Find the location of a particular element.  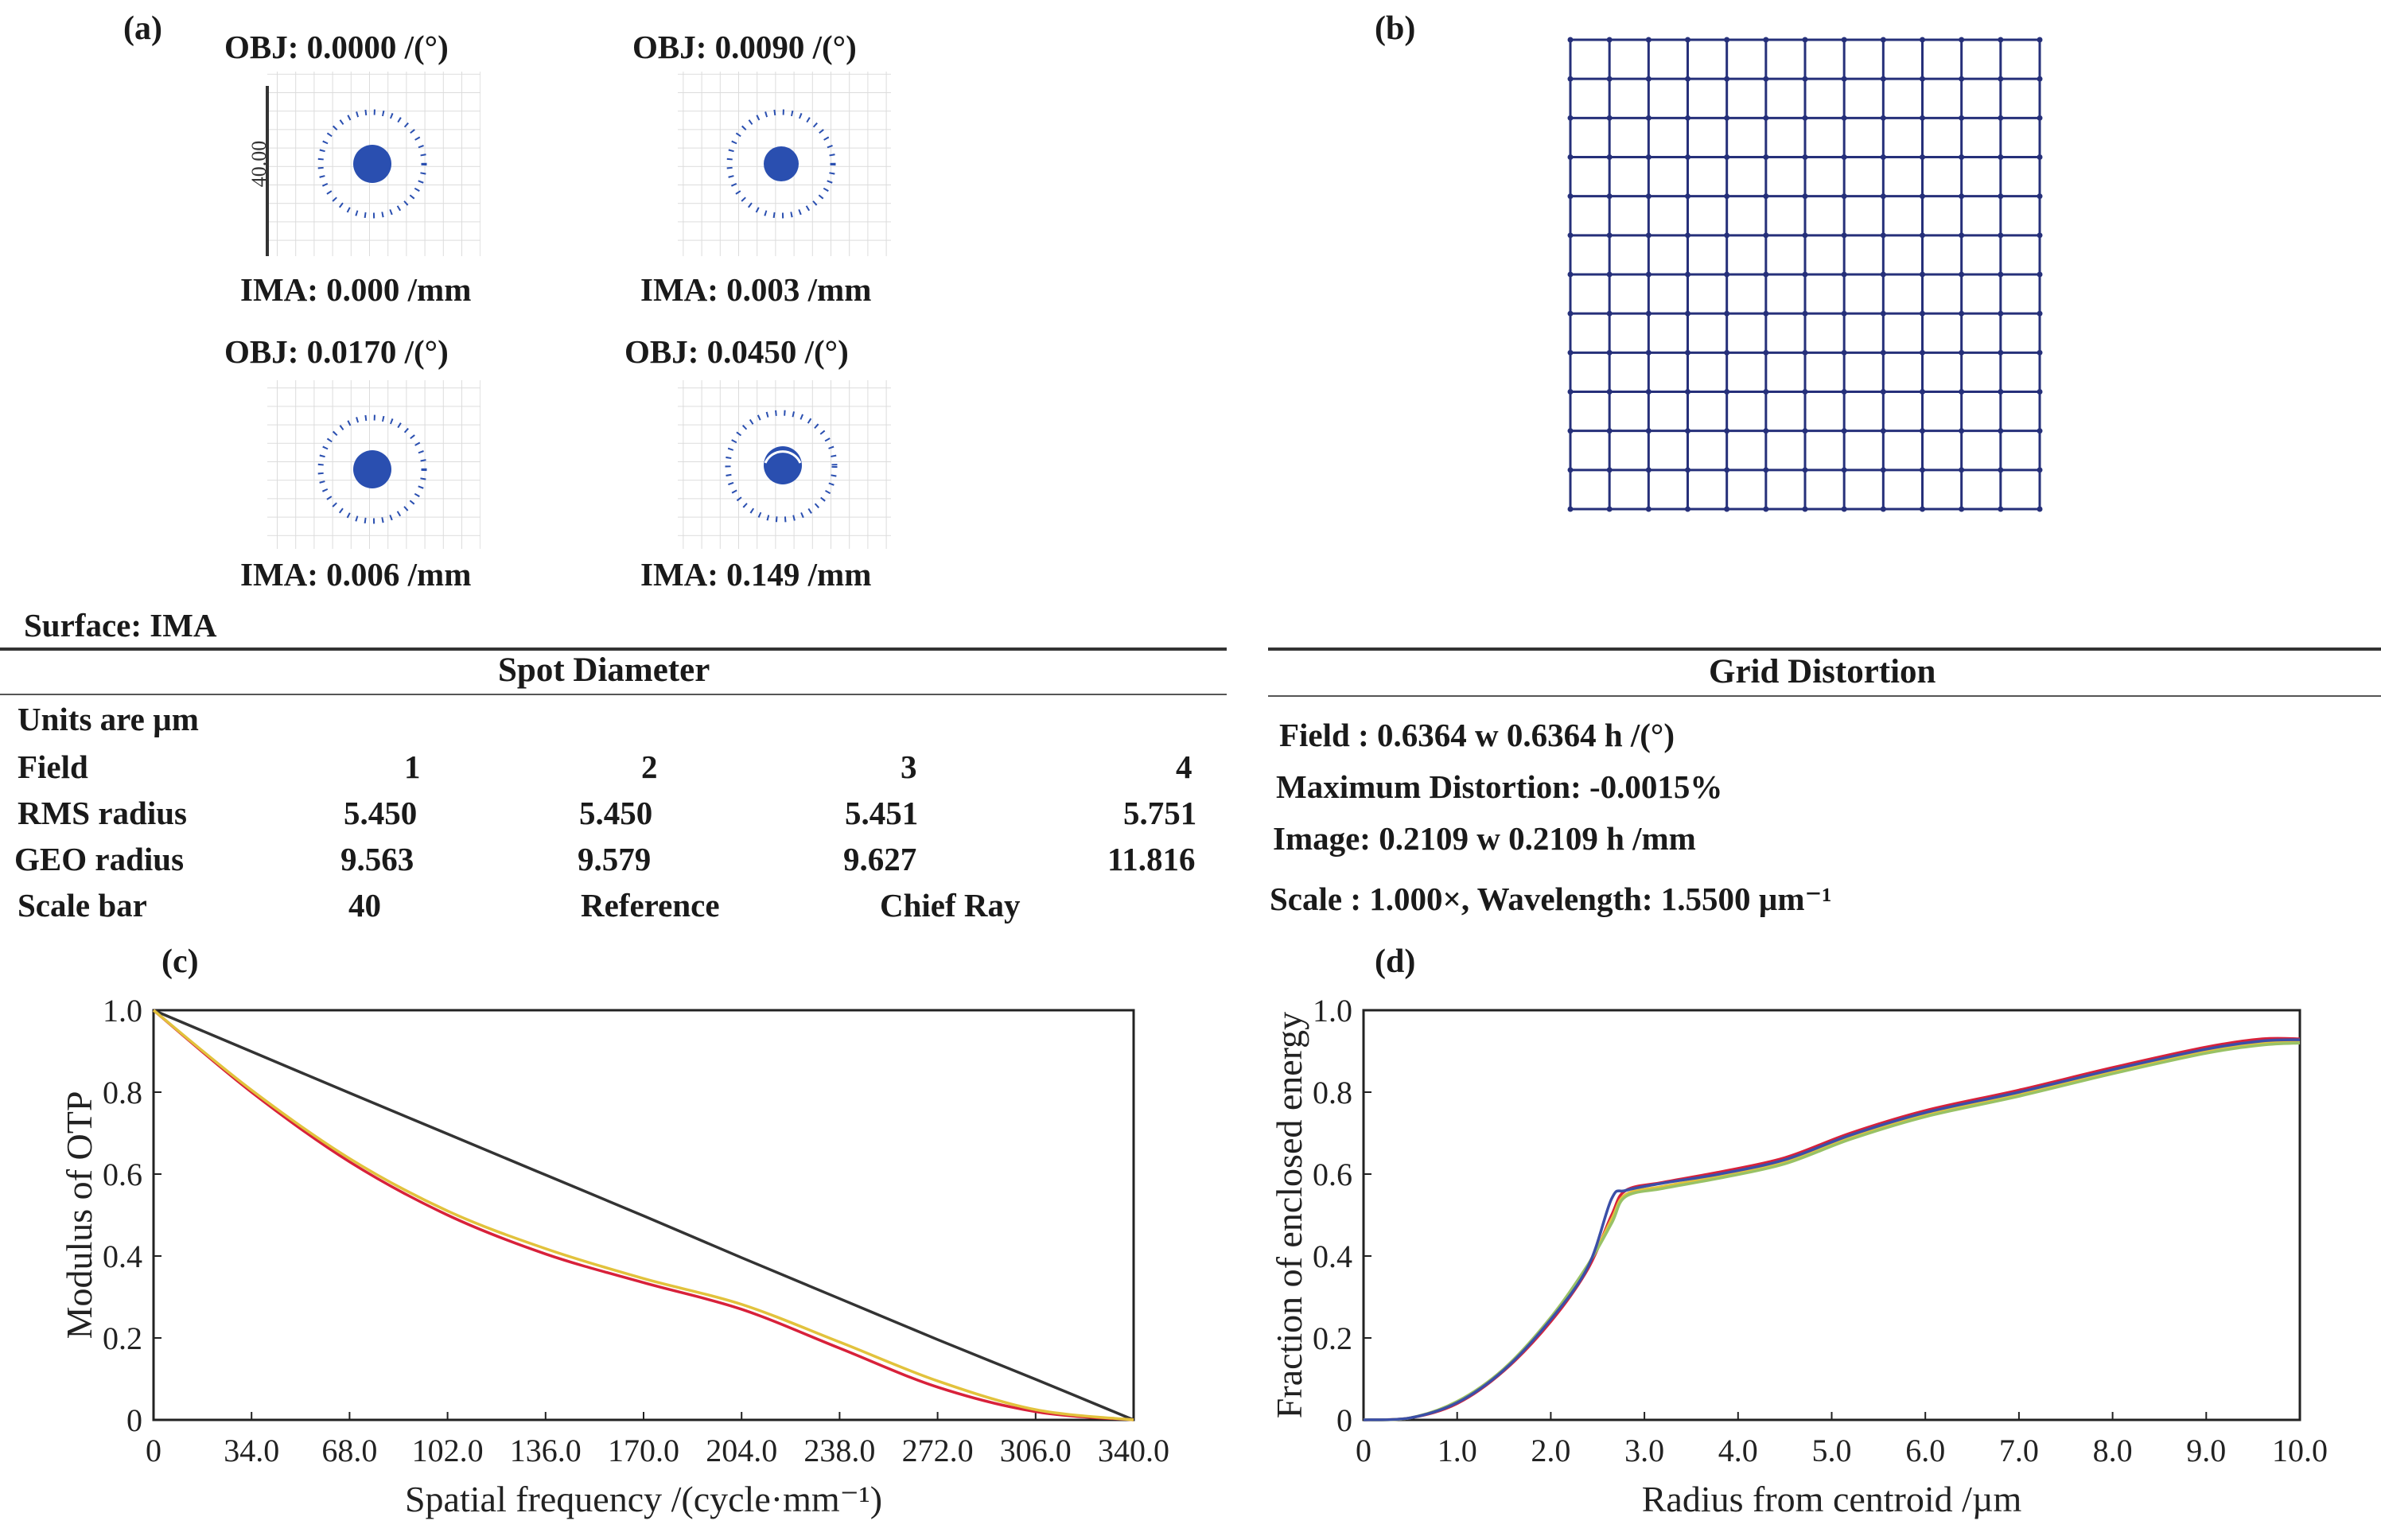

y-tick-label: 0.8 is located at coordinates (1333, 1092).